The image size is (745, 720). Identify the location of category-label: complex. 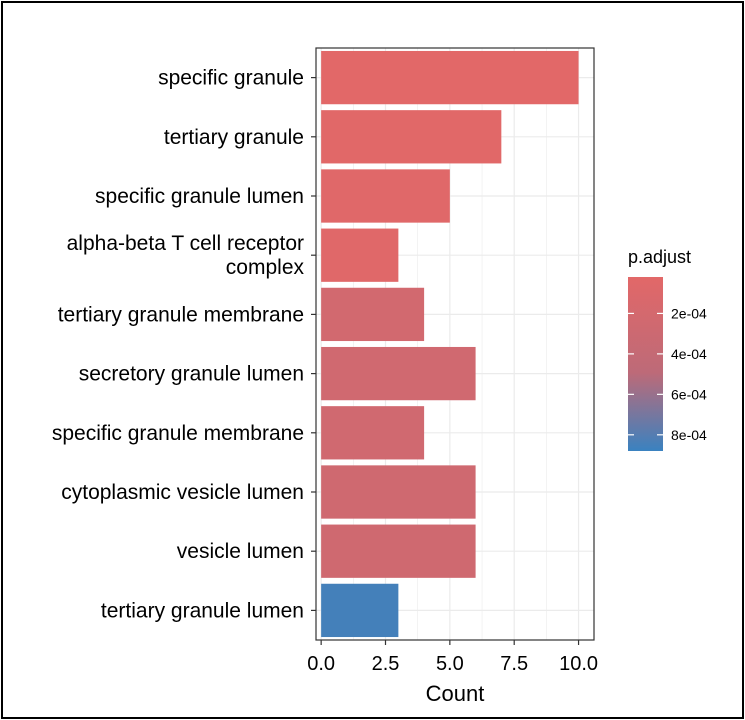
(265, 267).